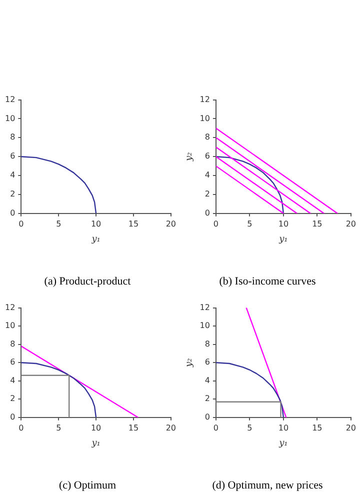  I want to click on text: (b) Iso-income curves, so click(267, 281).